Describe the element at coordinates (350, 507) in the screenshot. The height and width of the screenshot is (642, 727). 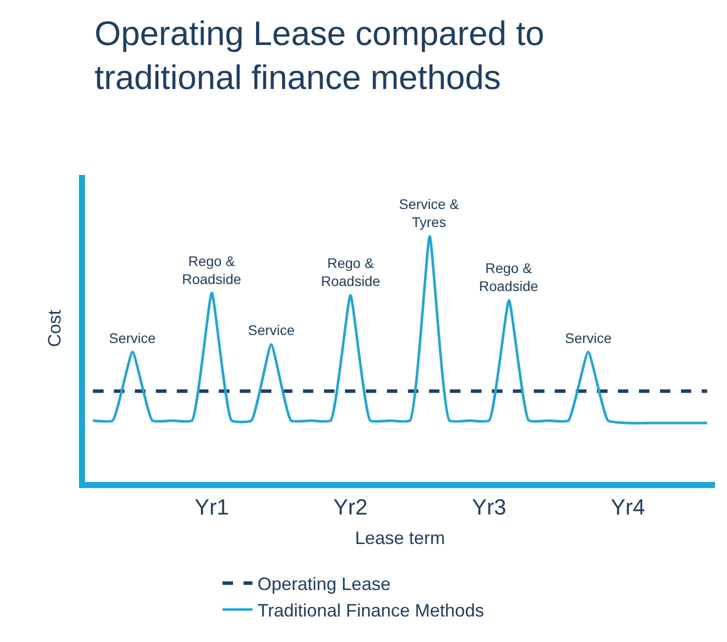
I see `x-tick-label: Yr2` at that location.